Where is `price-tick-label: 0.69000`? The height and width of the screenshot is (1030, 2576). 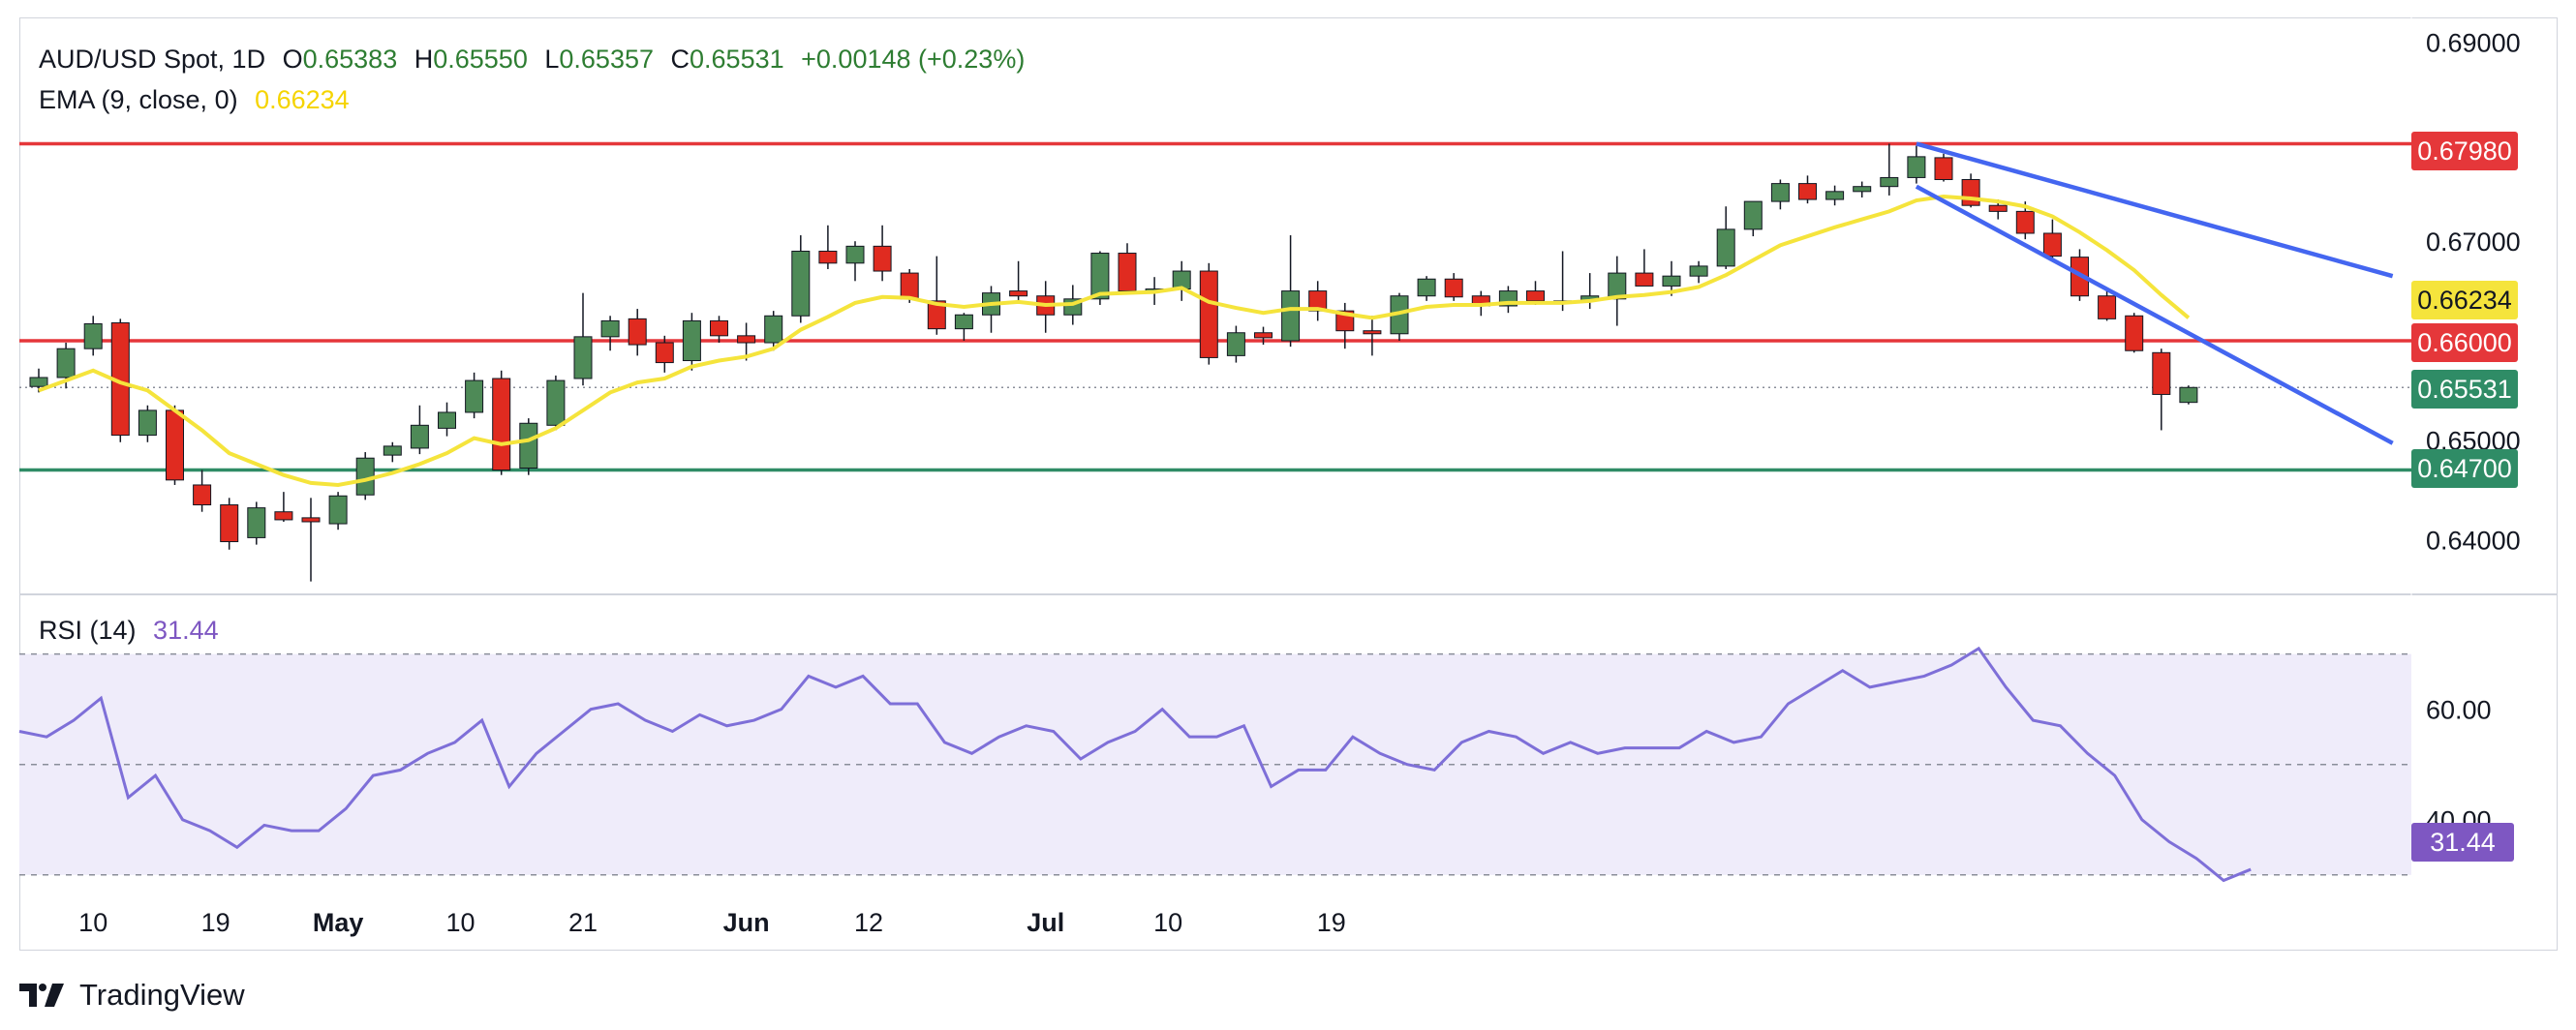 price-tick-label: 0.69000 is located at coordinates (2473, 43).